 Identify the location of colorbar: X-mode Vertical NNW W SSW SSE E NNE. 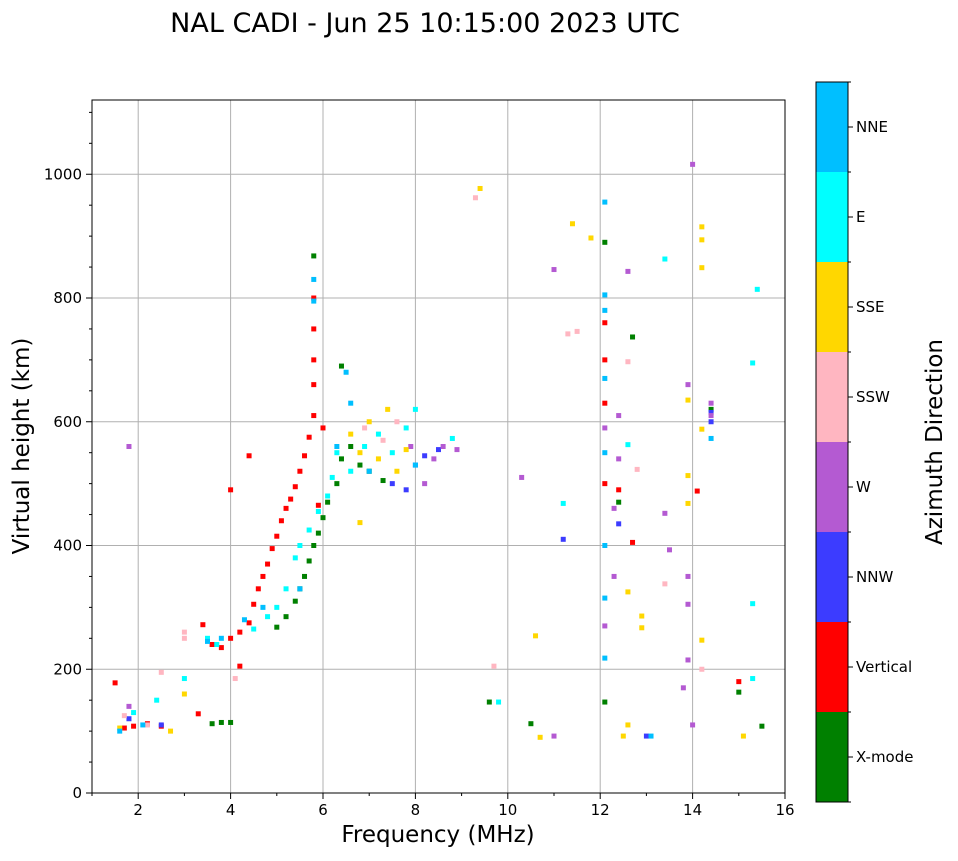
(864, 442).